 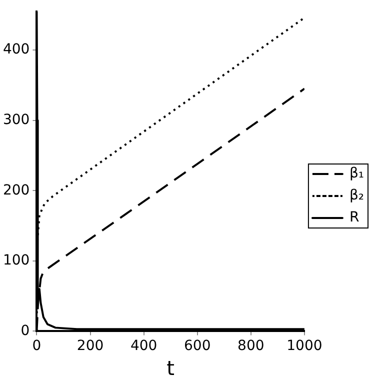 What do you see at coordinates (16, 260) in the screenshot?
I see `y-tick-label: 100` at bounding box center [16, 260].